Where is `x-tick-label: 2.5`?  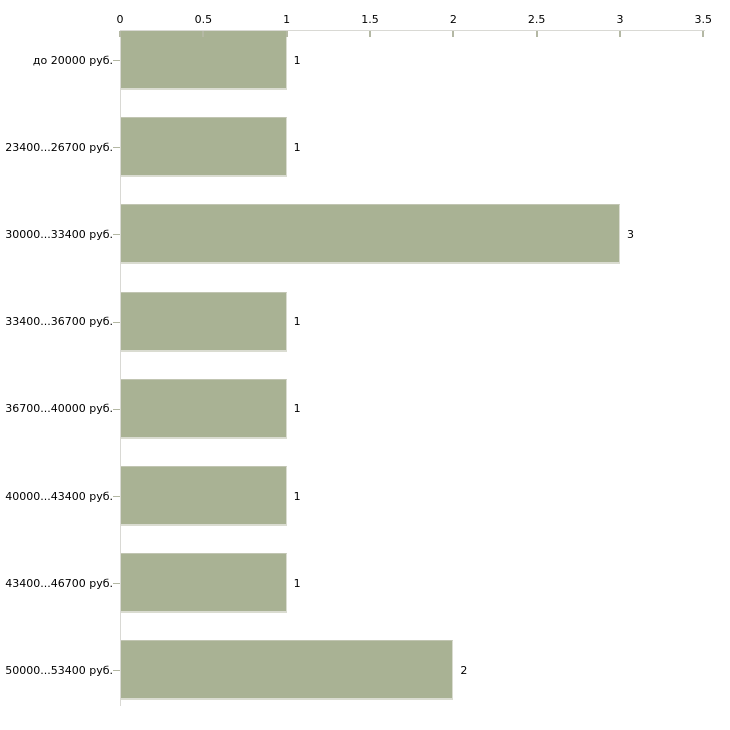
x-tick-label: 2.5 is located at coordinates (536, 19).